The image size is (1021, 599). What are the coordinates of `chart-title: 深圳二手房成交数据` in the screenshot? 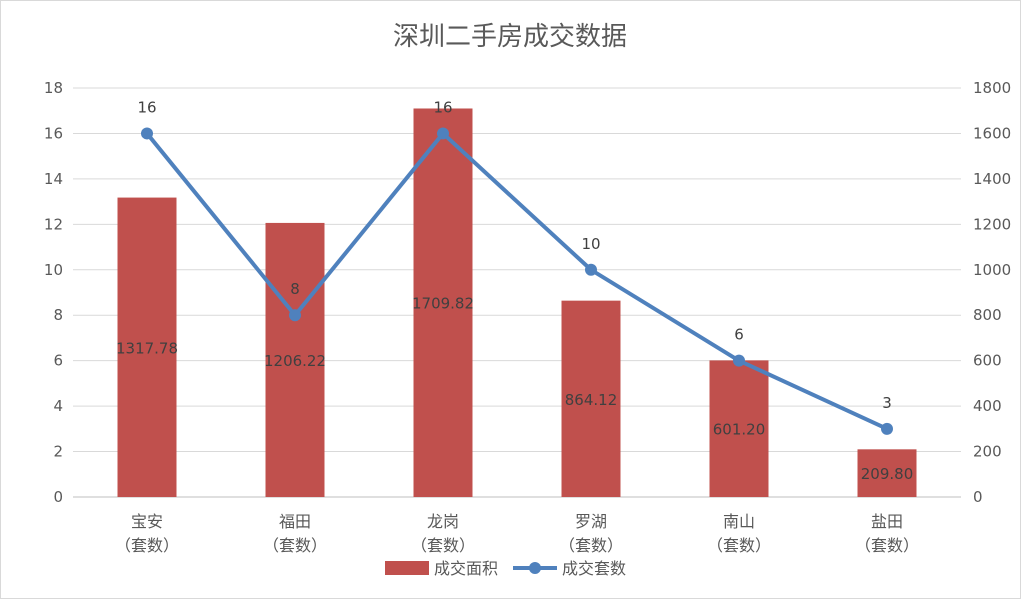 It's located at (510, 37).